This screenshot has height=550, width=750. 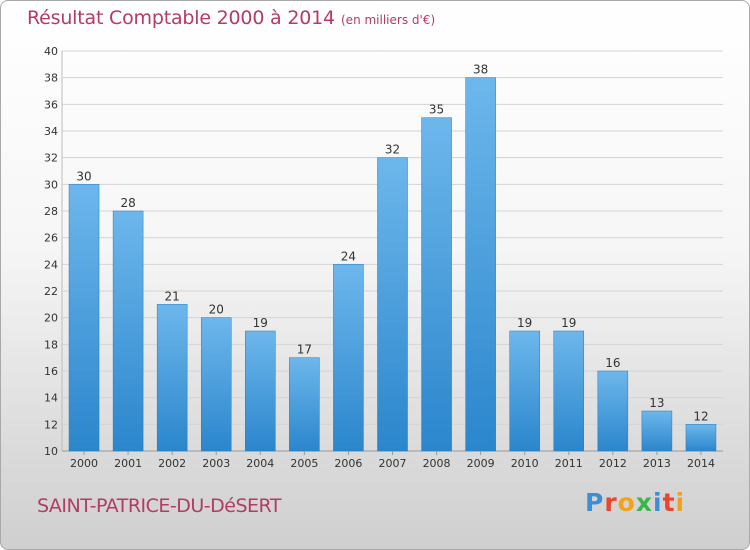 What do you see at coordinates (613, 463) in the screenshot?
I see `x-tick-label: 2012` at bounding box center [613, 463].